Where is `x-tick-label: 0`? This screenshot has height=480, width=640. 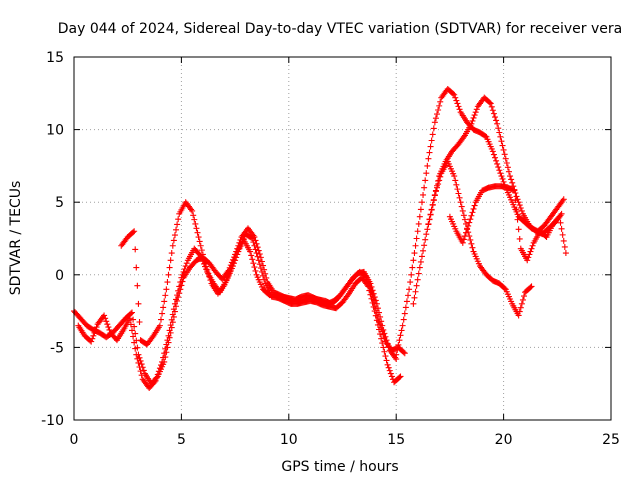 x-tick-label: 0 is located at coordinates (74, 440).